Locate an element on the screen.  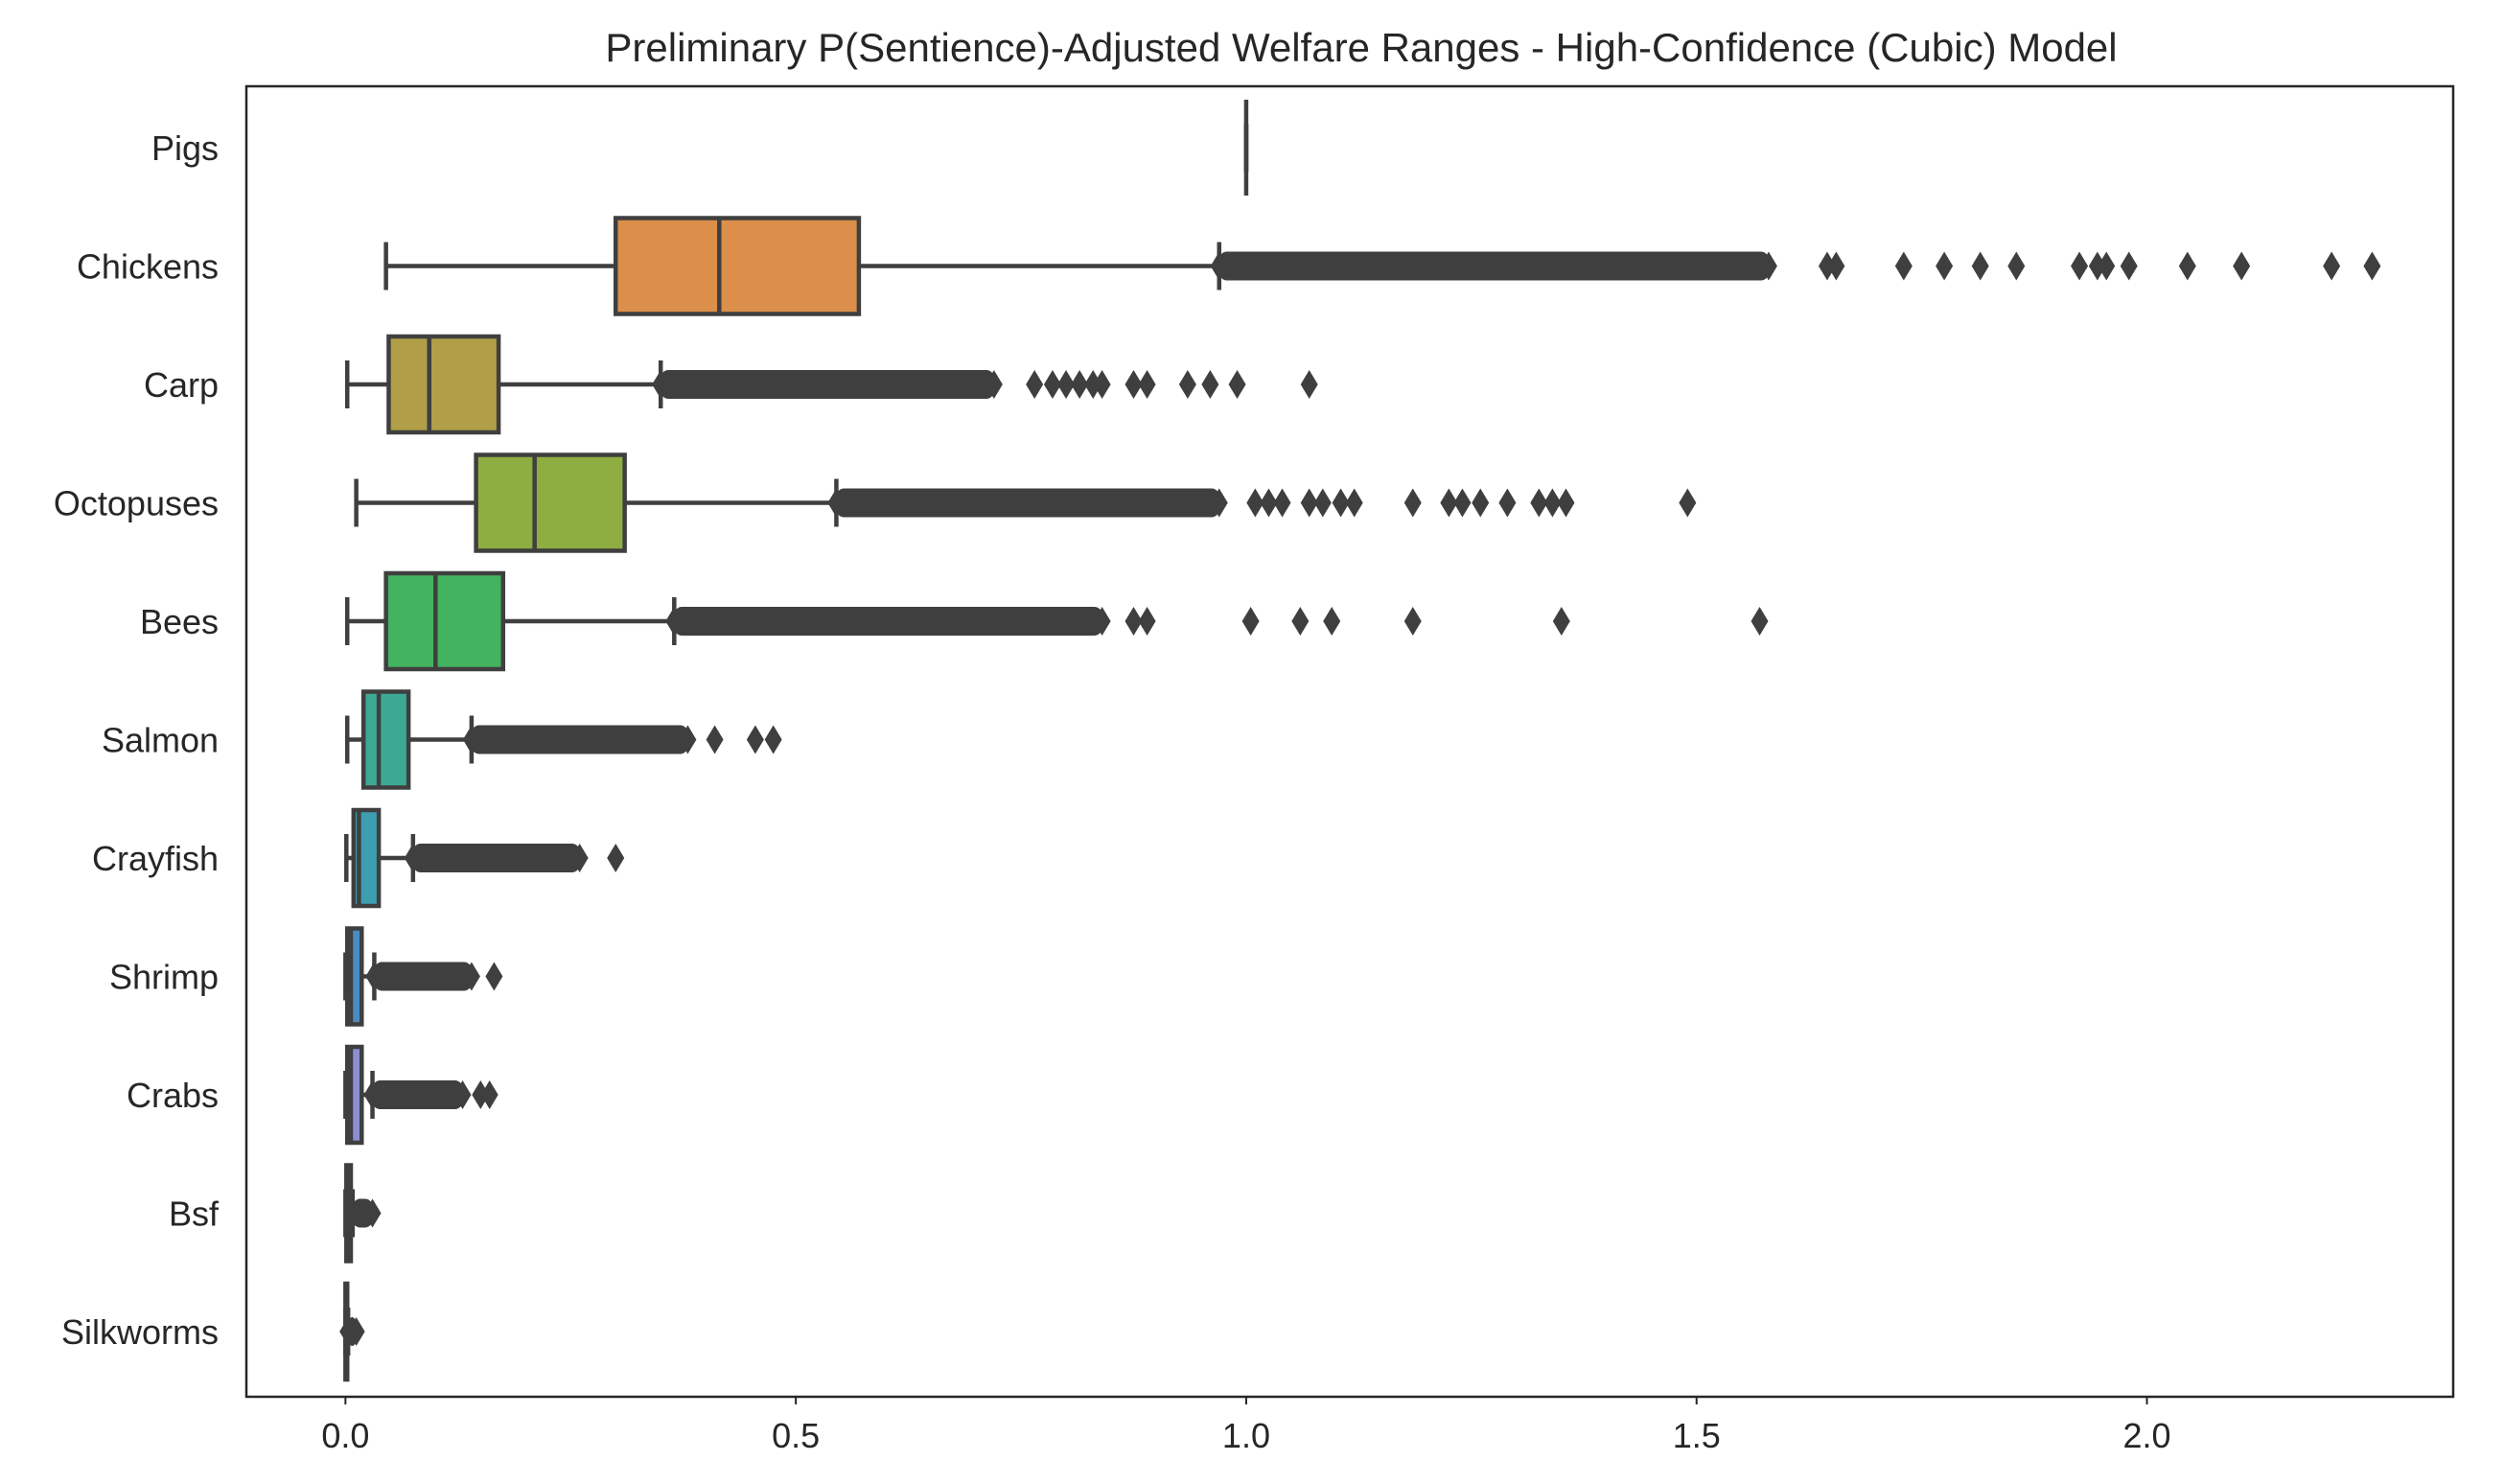
box-group-shrimp is located at coordinates (423, 976).